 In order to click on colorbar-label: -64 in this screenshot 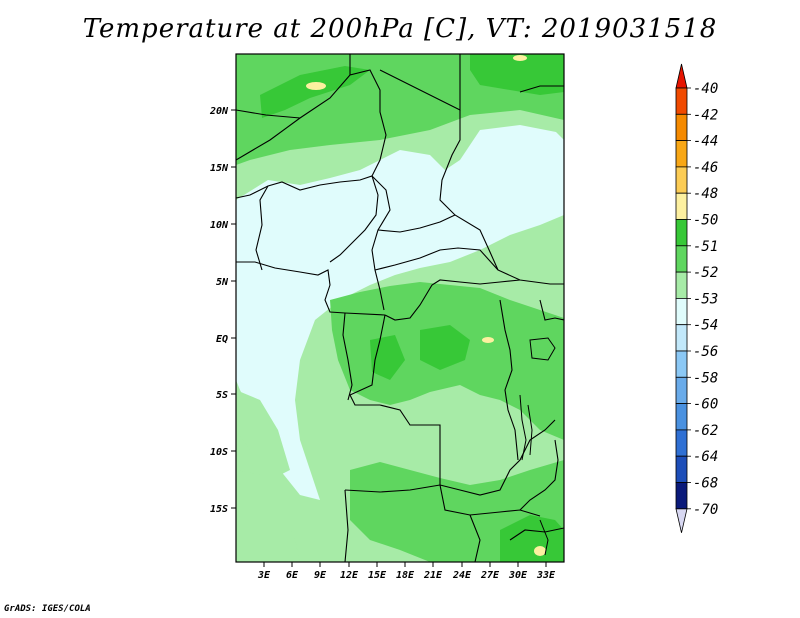, I will do `click(705, 457)`.